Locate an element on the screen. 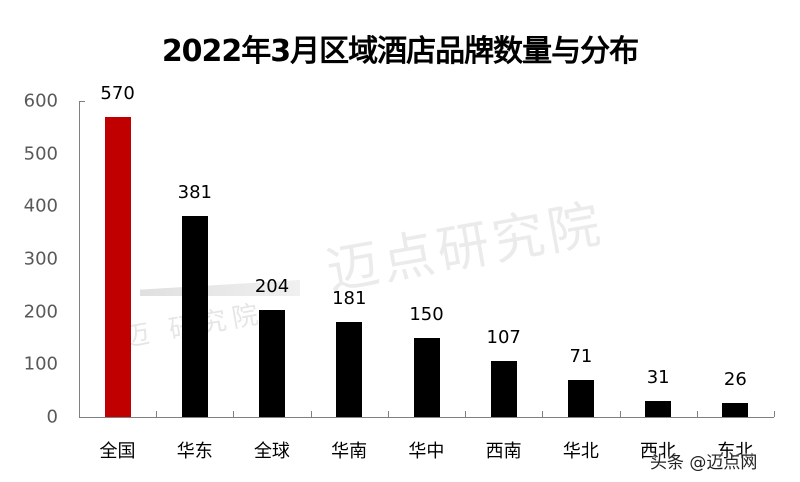 The height and width of the screenshot is (482, 800). x-category-label: 全球 is located at coordinates (271, 451).